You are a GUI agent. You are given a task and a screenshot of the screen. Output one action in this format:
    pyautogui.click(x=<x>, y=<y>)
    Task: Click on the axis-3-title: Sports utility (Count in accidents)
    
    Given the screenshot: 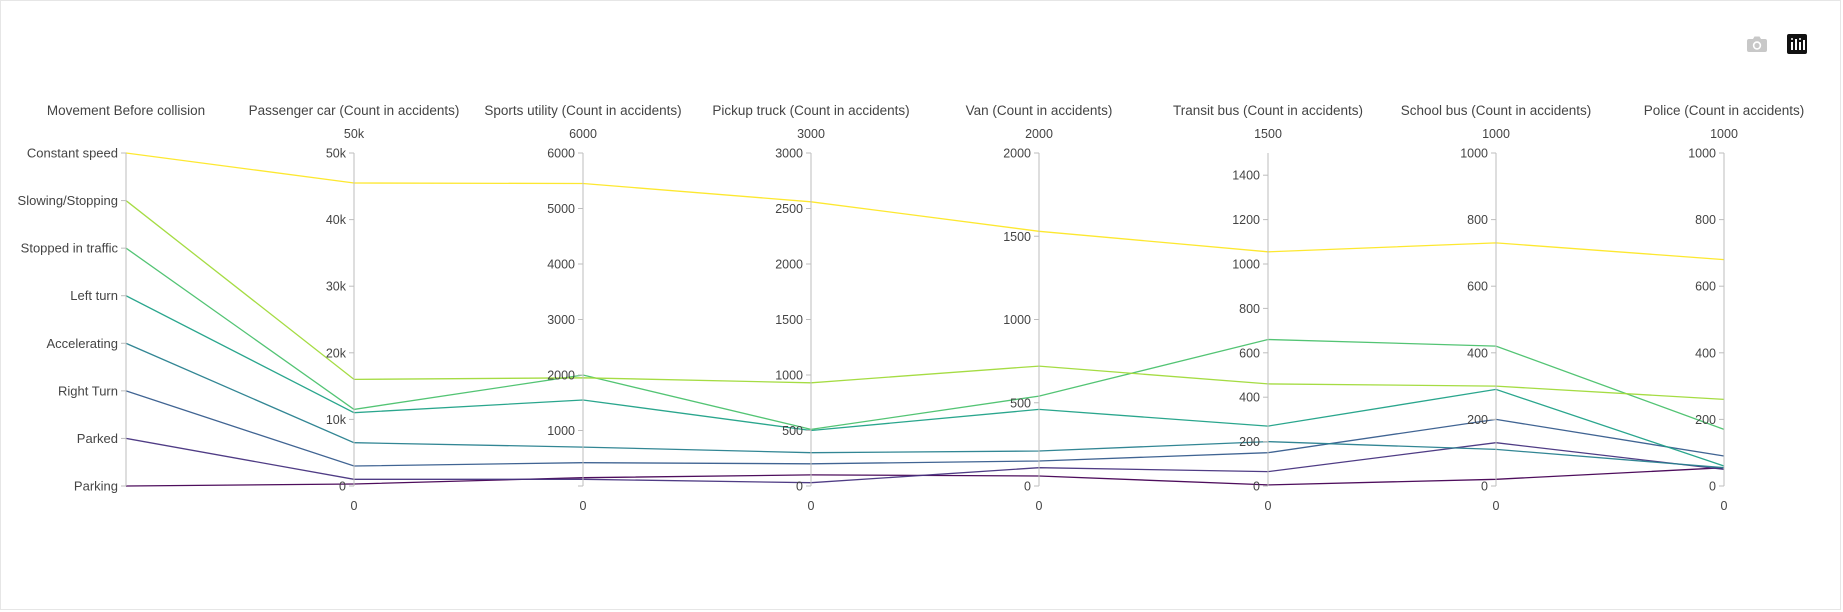 What is the action you would take?
    pyautogui.click(x=582, y=110)
    